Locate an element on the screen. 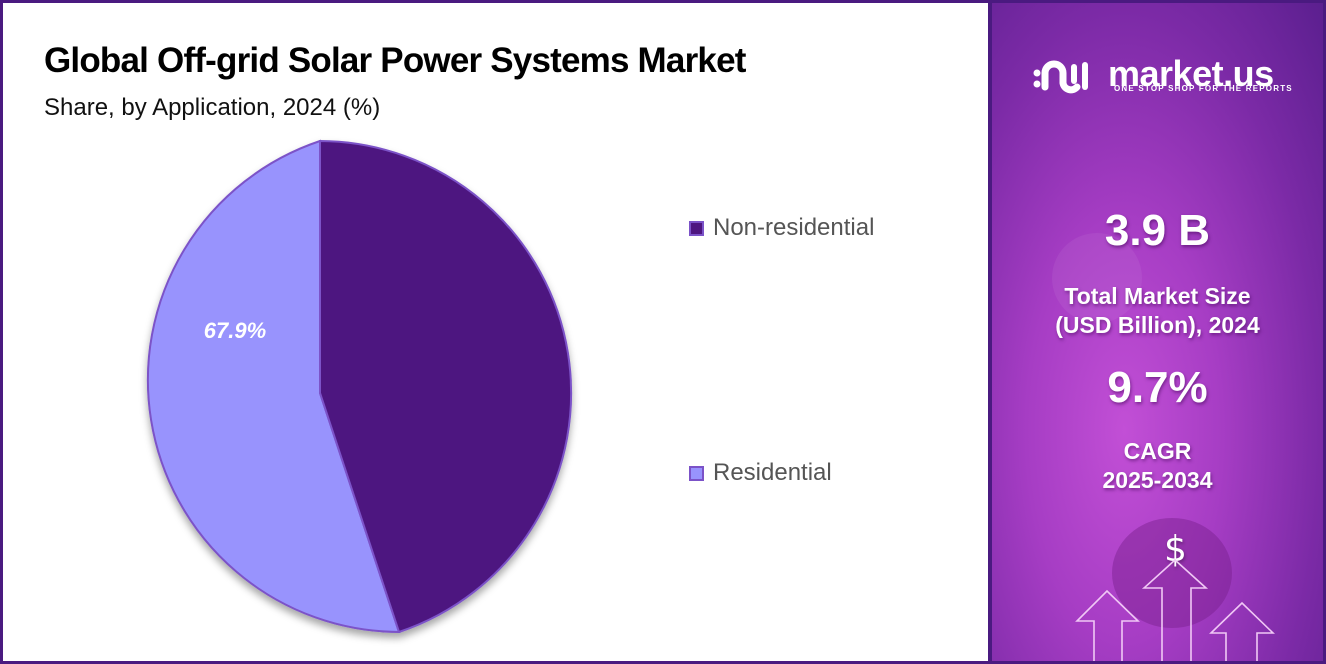 This screenshot has height=664, width=1326. cagr-value: 9.7% is located at coordinates (1157, 387).